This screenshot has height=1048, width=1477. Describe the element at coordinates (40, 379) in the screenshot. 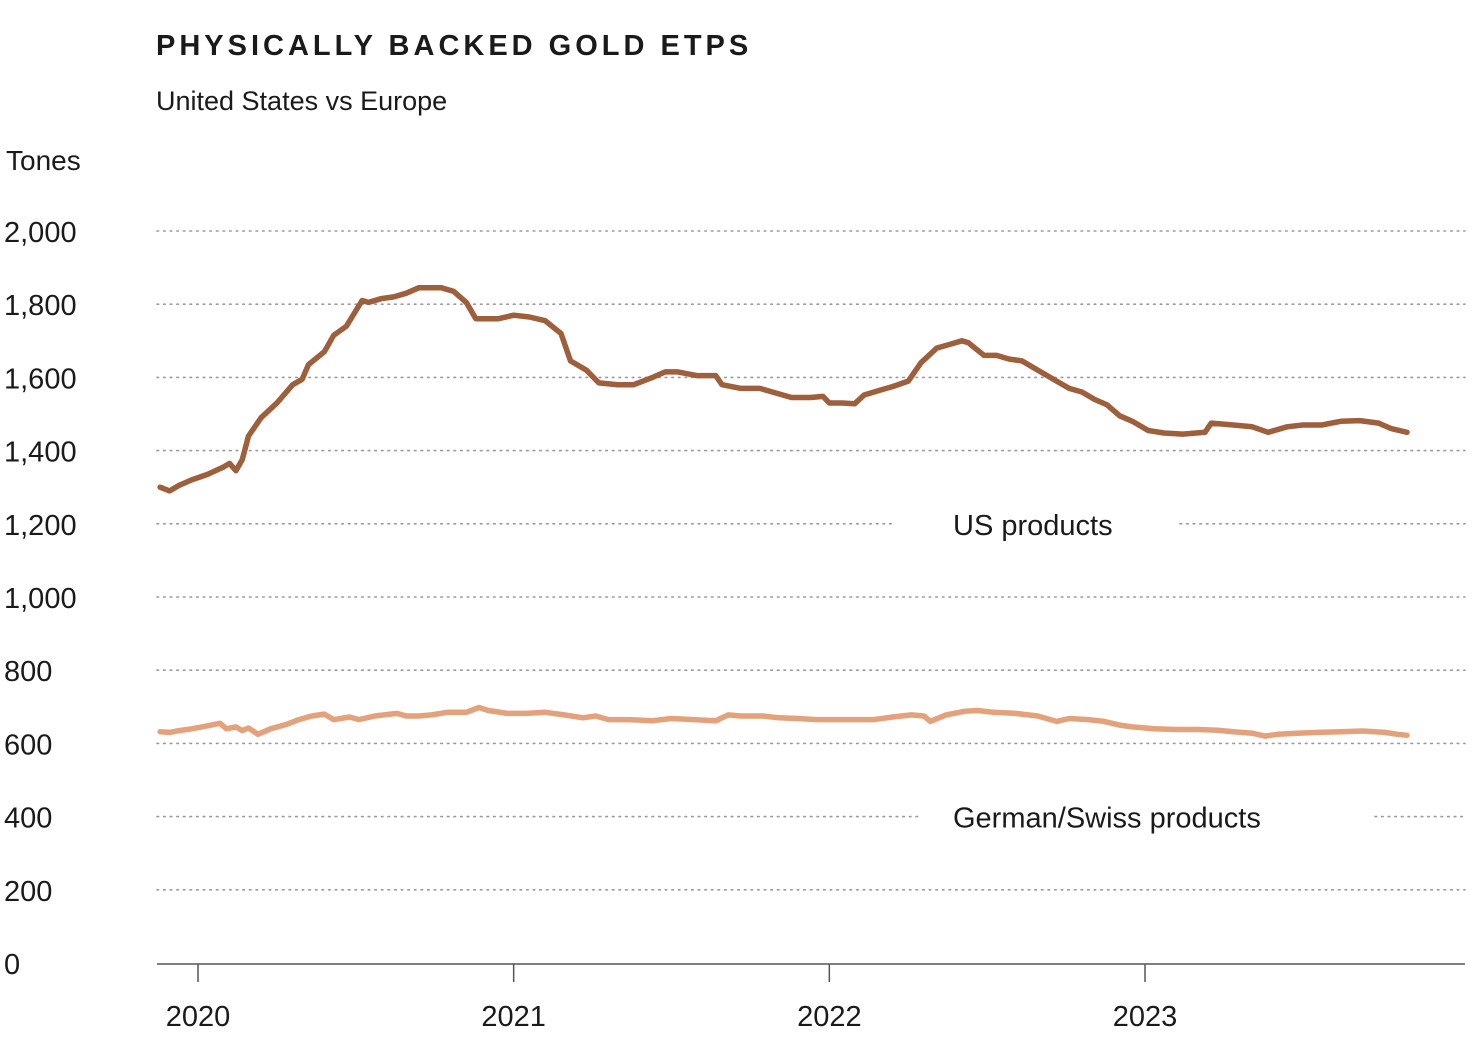

I see `y-tick-label: 1,600` at that location.